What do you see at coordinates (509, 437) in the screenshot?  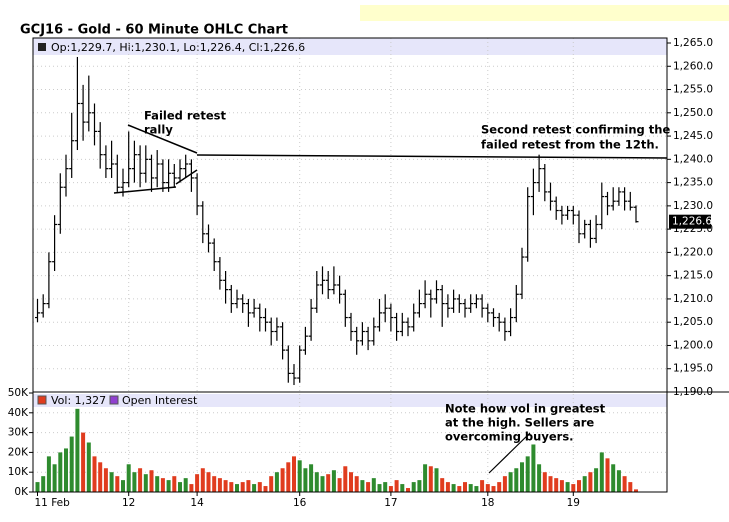 I see `annotation: overcoming buyers.` at bounding box center [509, 437].